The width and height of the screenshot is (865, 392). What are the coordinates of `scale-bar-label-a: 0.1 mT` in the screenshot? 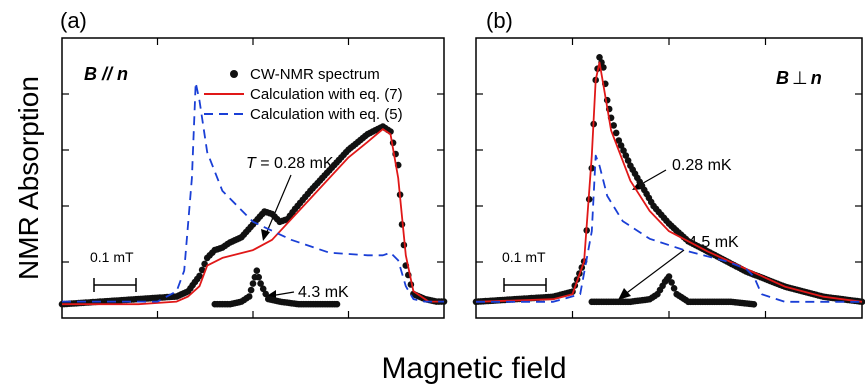 It's located at (112, 257).